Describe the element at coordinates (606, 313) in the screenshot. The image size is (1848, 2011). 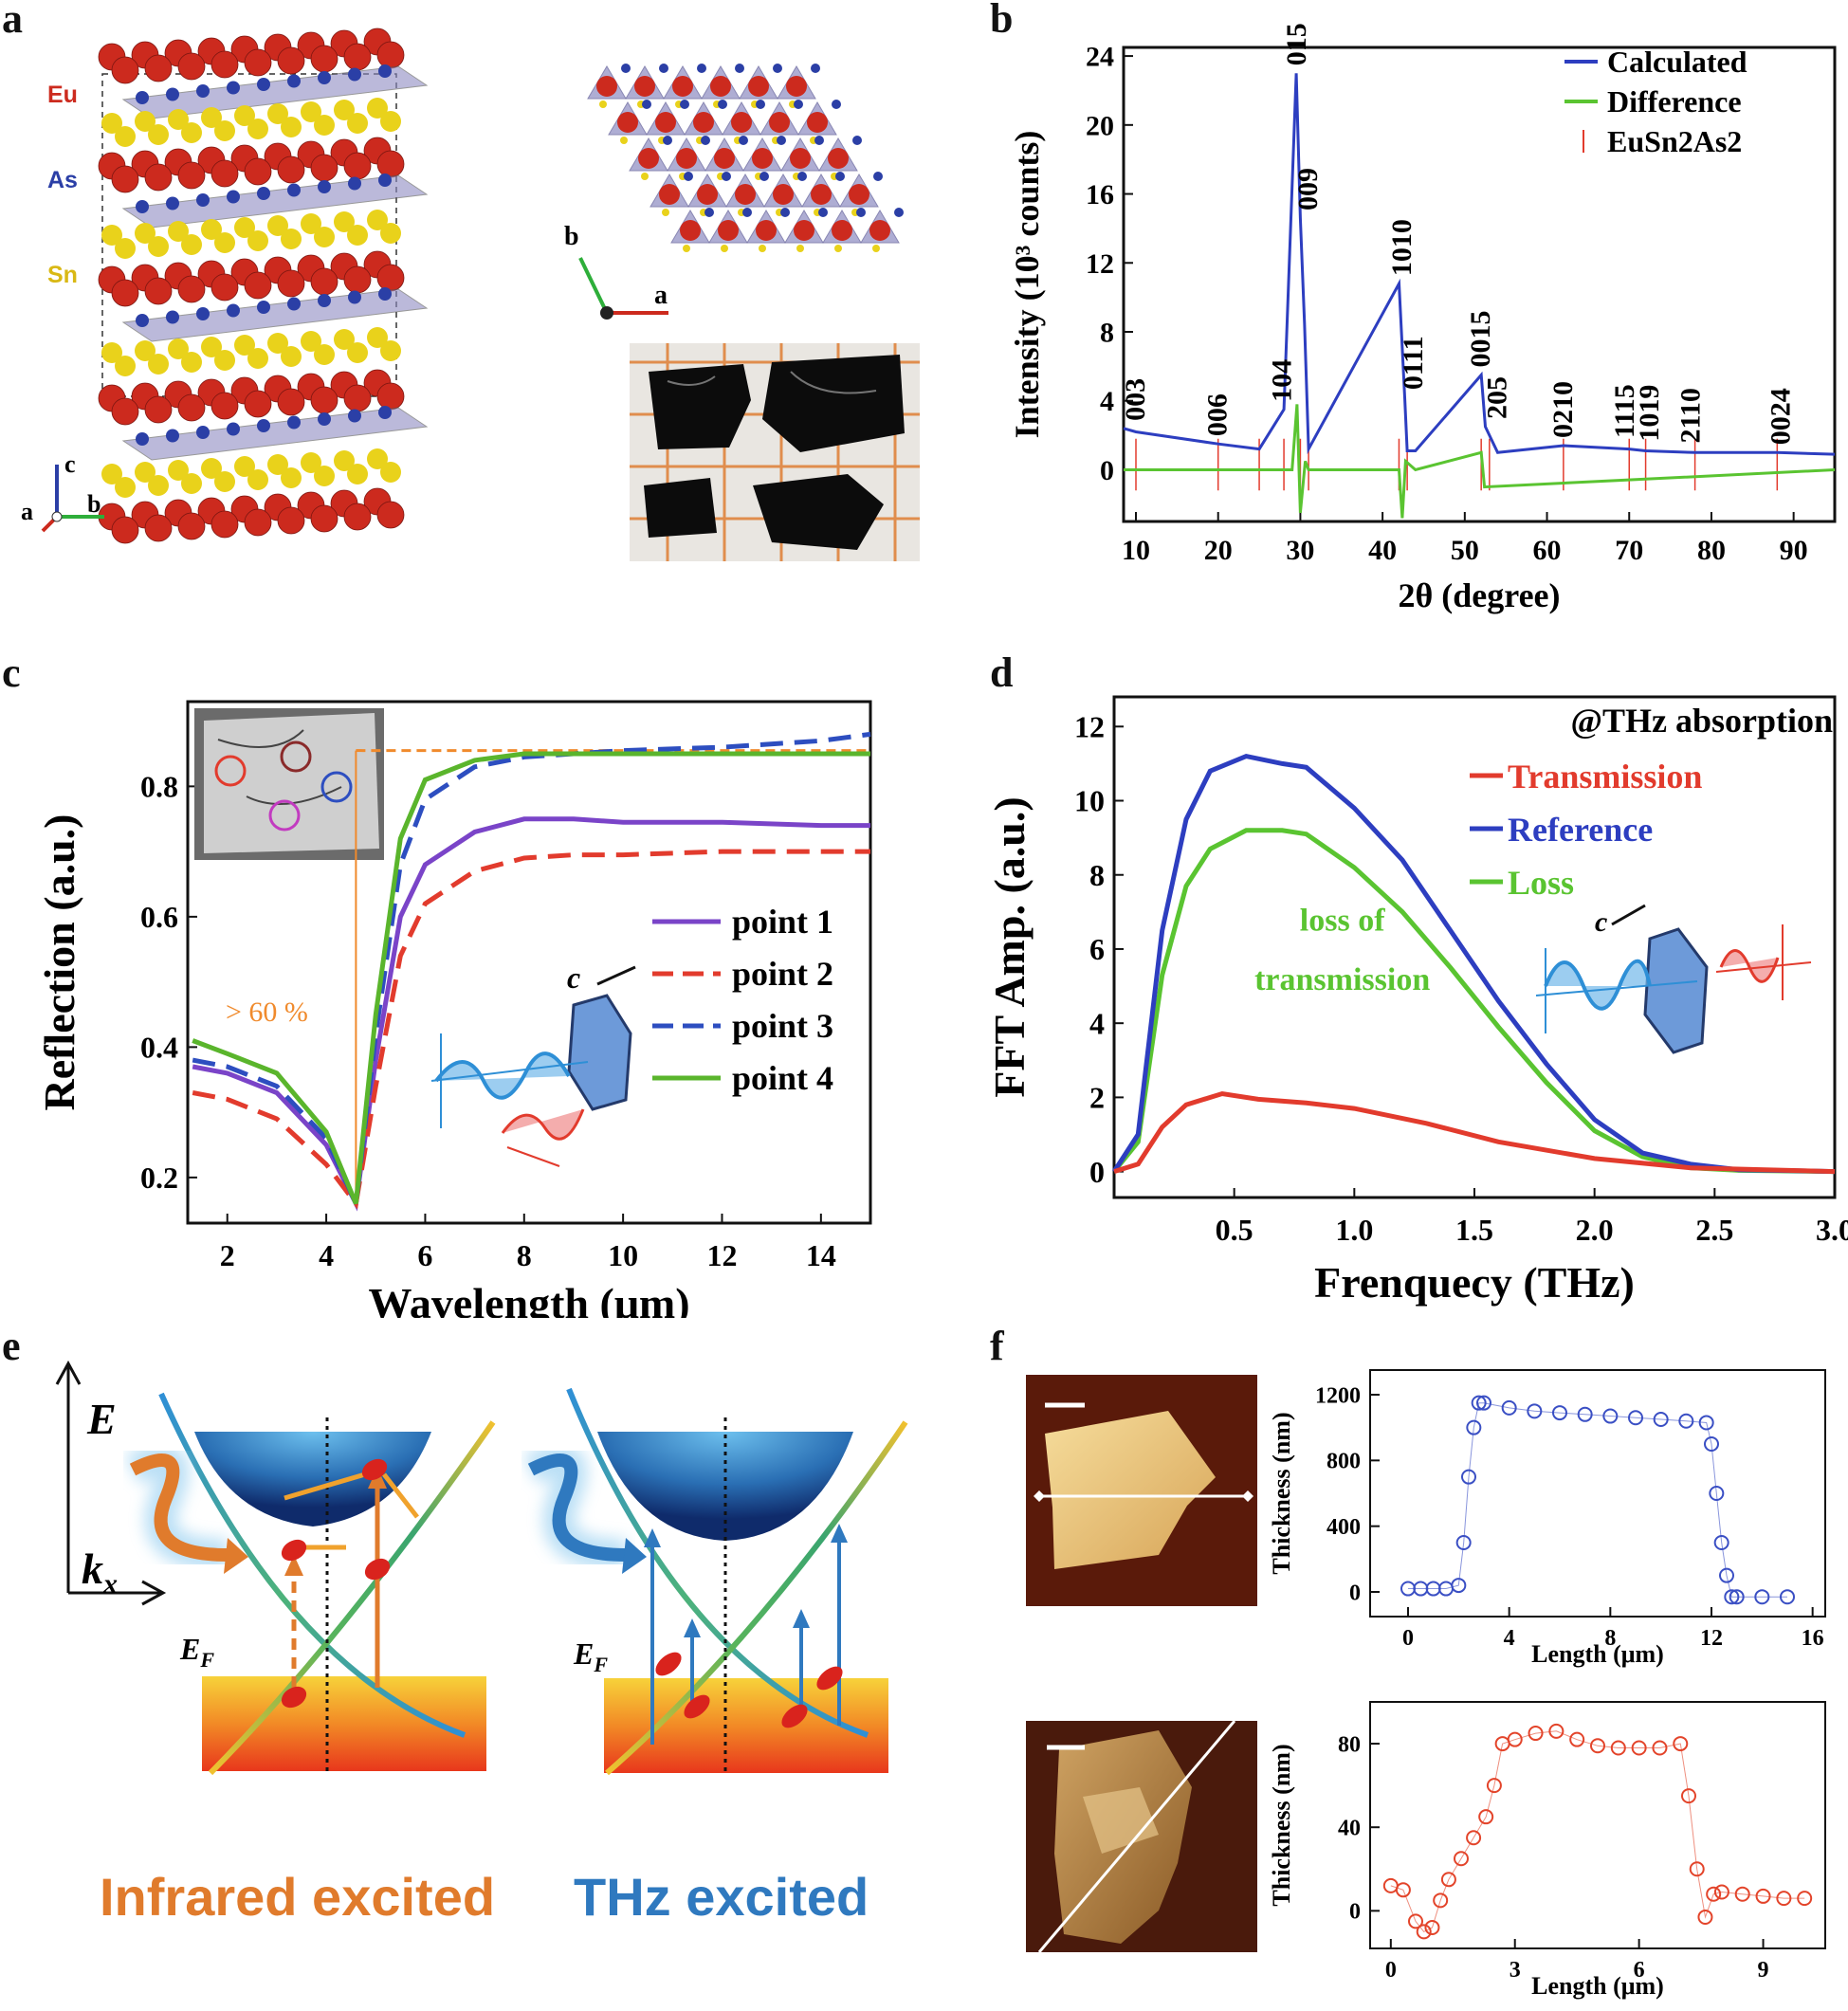
I see `axis-origin` at that location.